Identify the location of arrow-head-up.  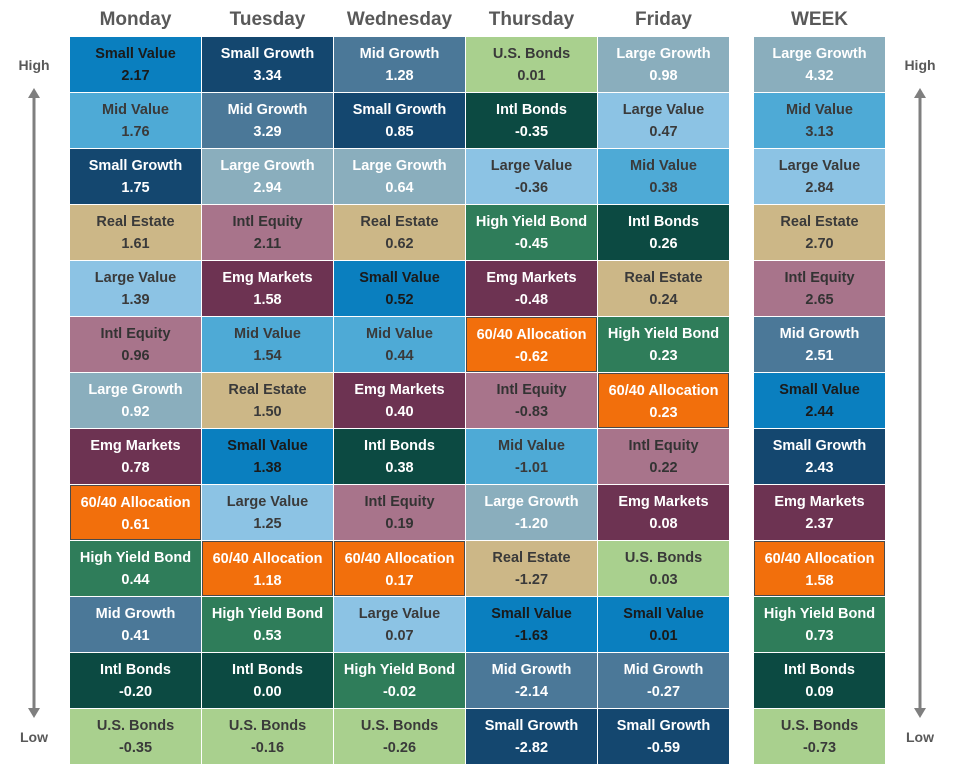
(34, 93).